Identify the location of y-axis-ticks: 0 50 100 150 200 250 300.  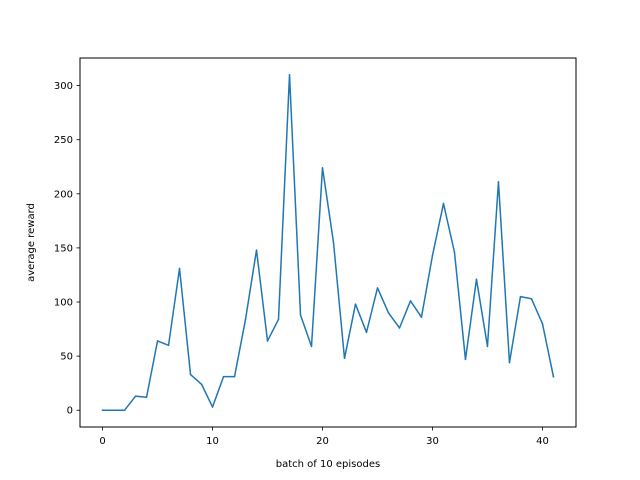
(67, 249).